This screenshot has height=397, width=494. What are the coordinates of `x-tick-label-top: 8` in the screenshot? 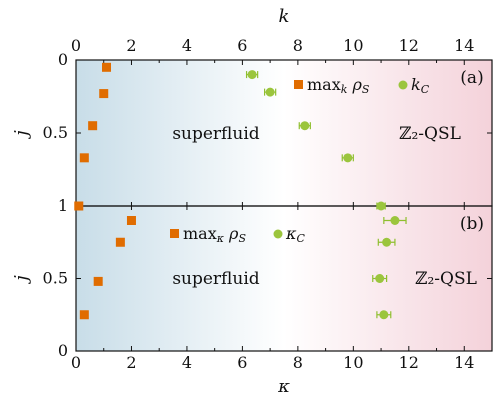 It's located at (298, 45).